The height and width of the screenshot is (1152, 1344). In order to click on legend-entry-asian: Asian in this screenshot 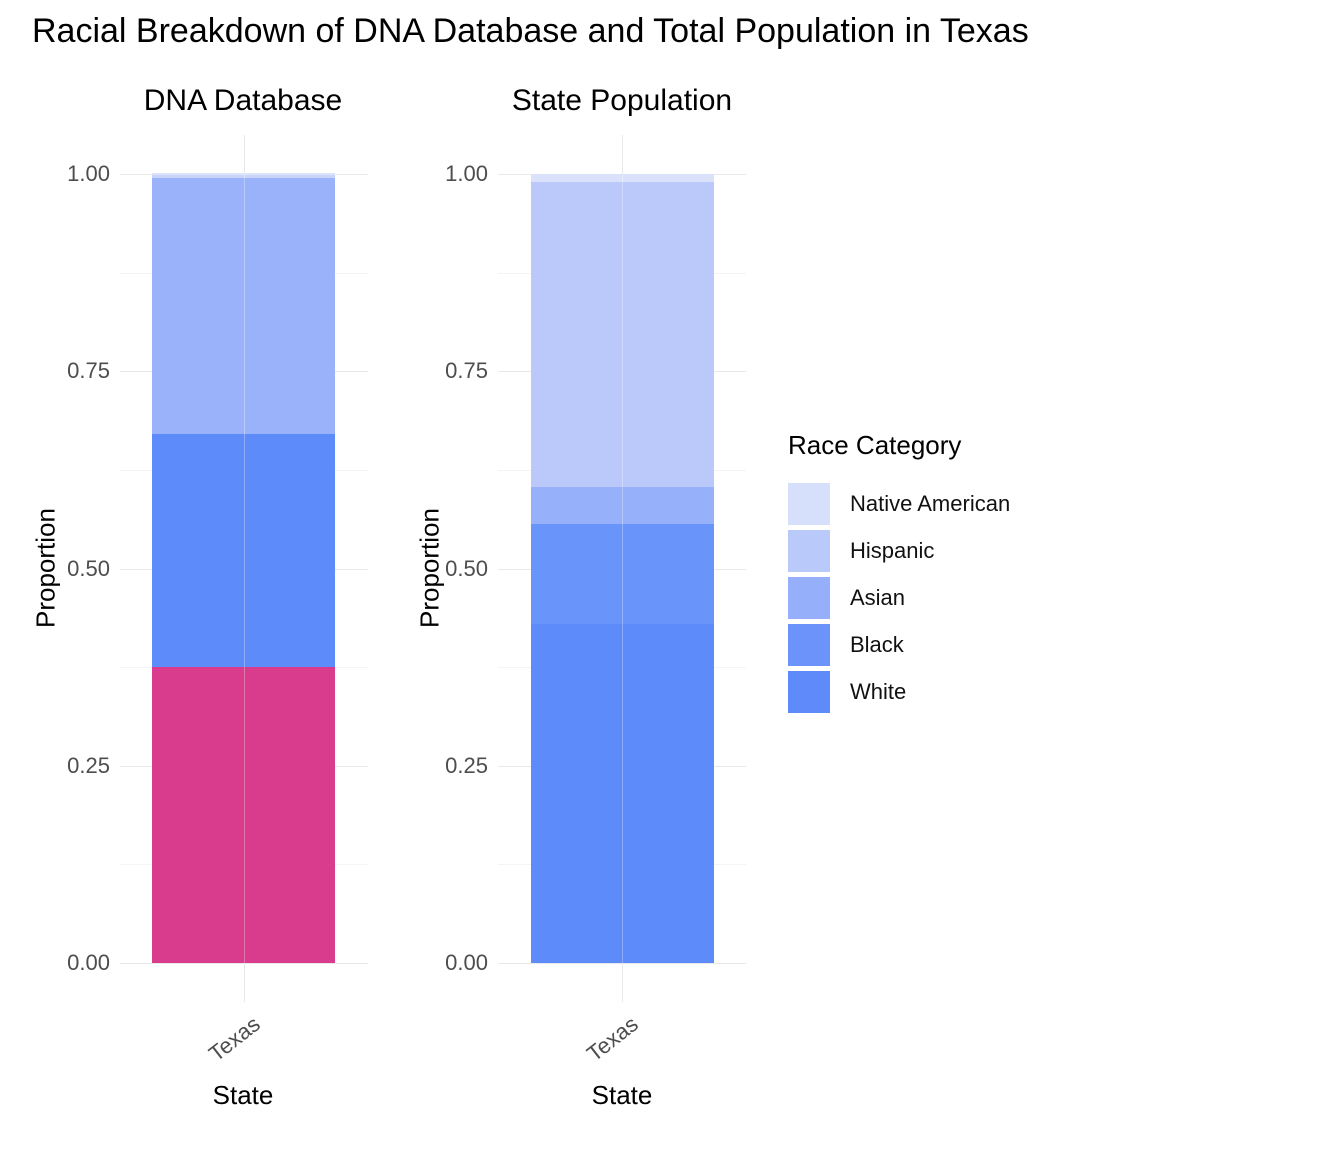, I will do `click(899, 598)`.